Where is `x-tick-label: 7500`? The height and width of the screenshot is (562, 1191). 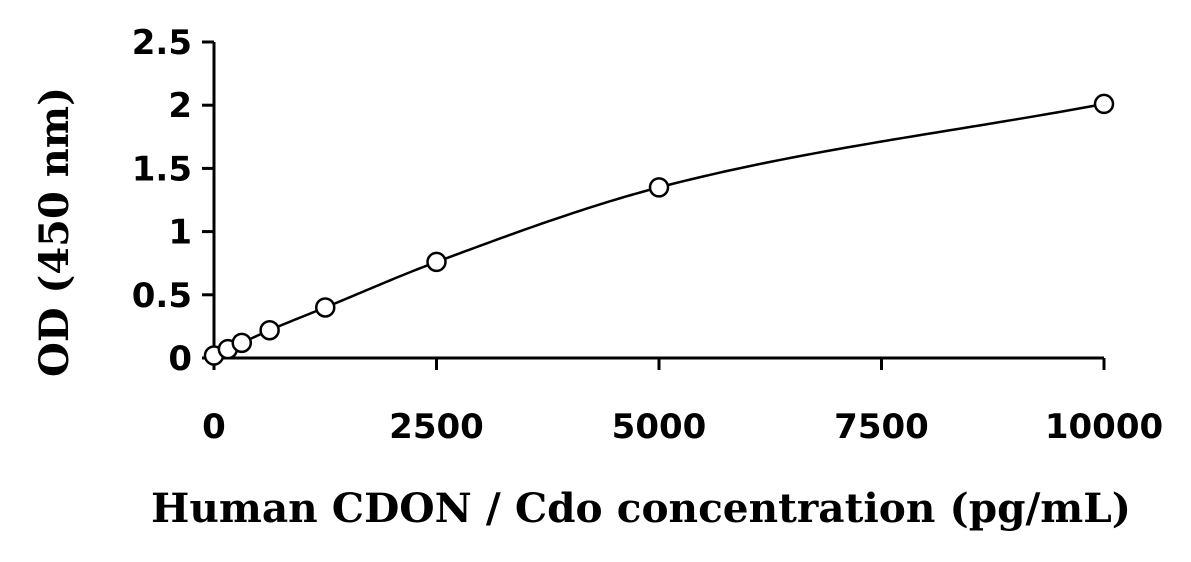 x-tick-label: 7500 is located at coordinates (881, 427).